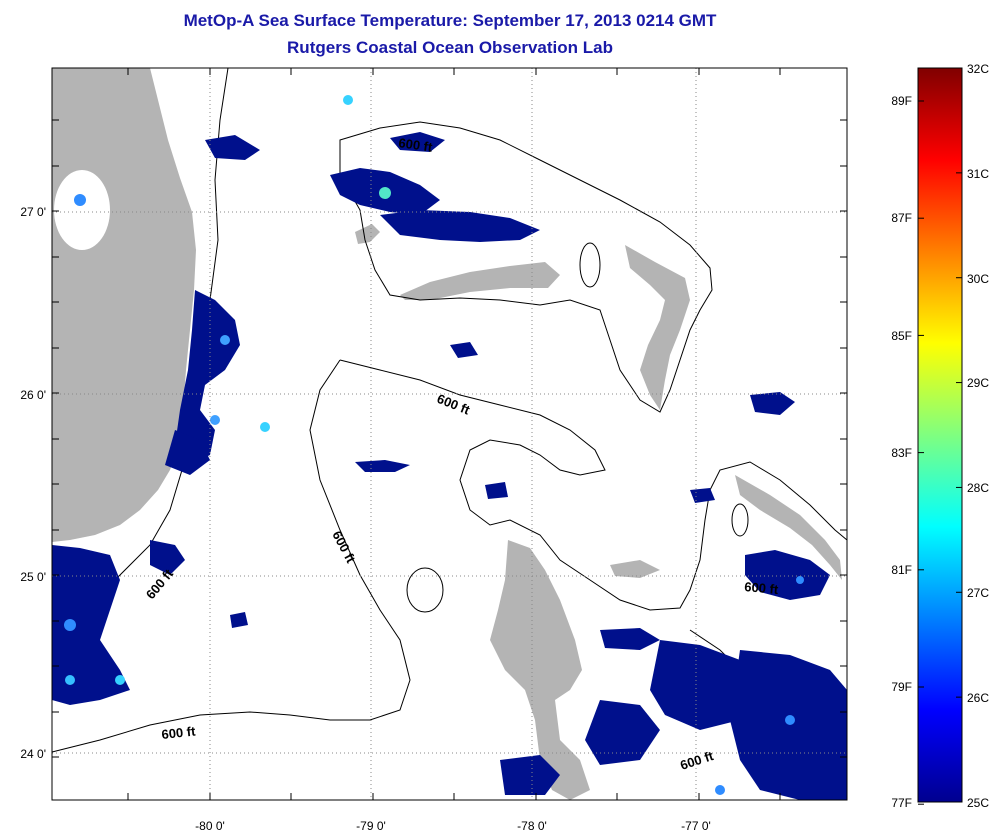  Describe the element at coordinates (210, 826) in the screenshot. I see `lon-label-80: -80 0'` at that location.